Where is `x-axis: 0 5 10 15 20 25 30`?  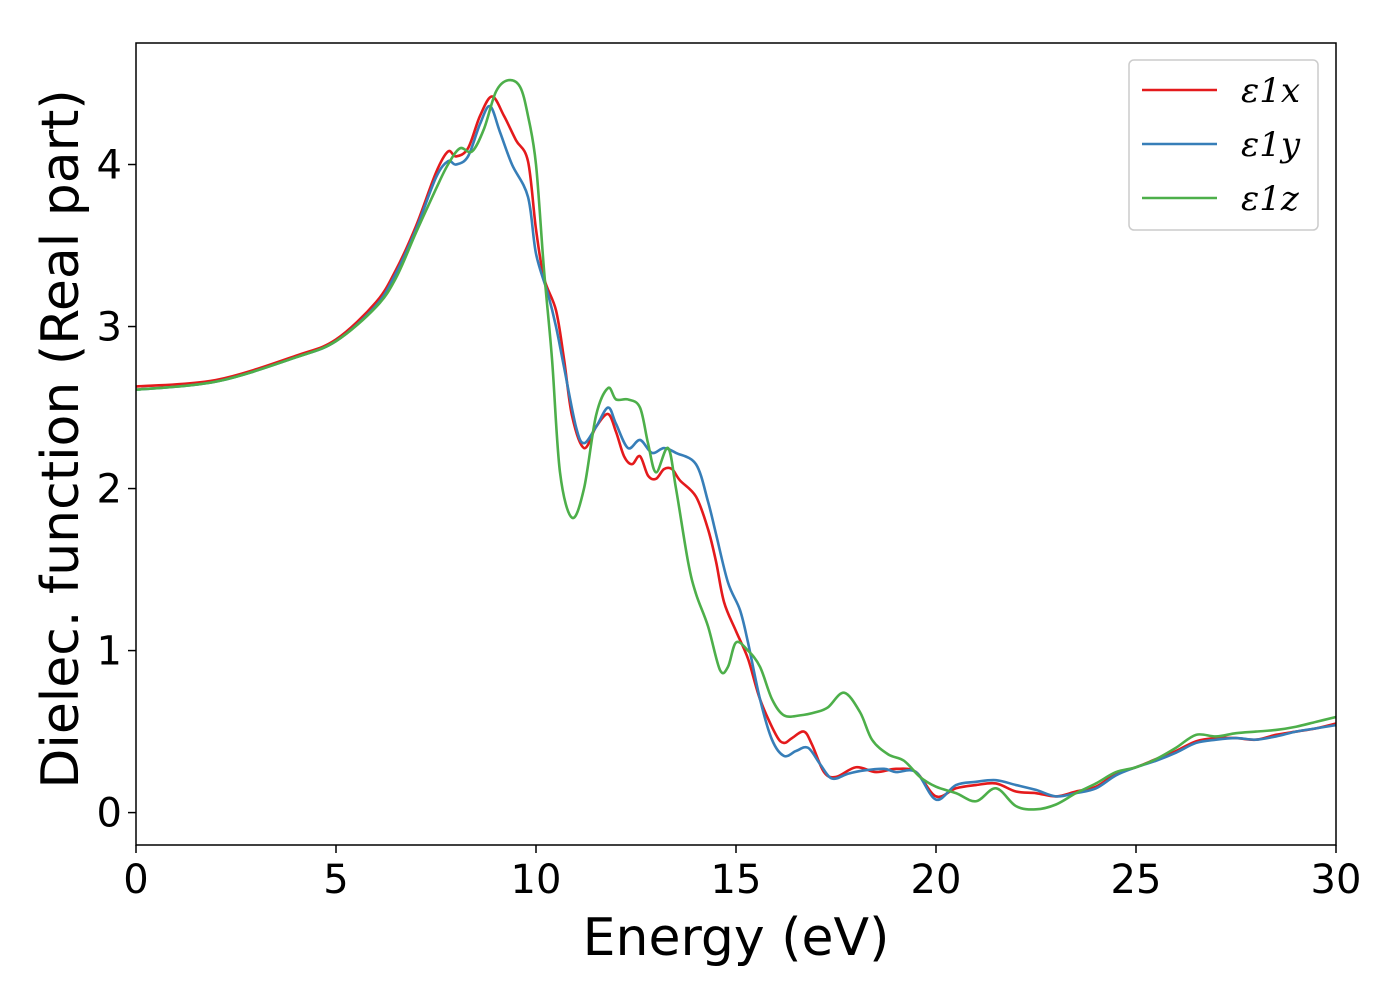 x-axis: 0 5 10 15 20 25 30 is located at coordinates (742, 874).